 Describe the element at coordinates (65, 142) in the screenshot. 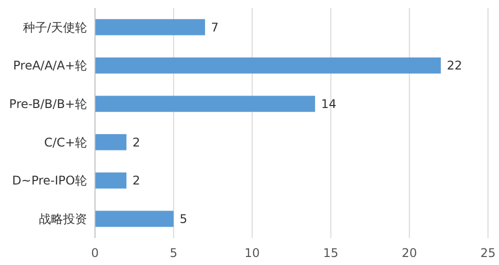

I see `y-tick-label: C/C+轮` at that location.